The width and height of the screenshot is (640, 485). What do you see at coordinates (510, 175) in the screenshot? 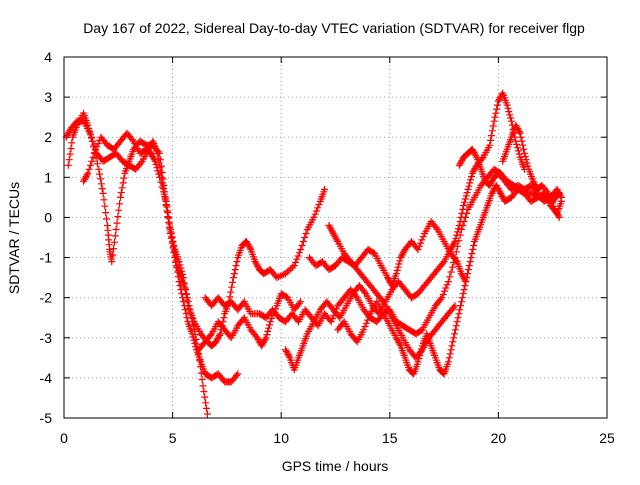
I see `series-track-i` at bounding box center [510, 175].